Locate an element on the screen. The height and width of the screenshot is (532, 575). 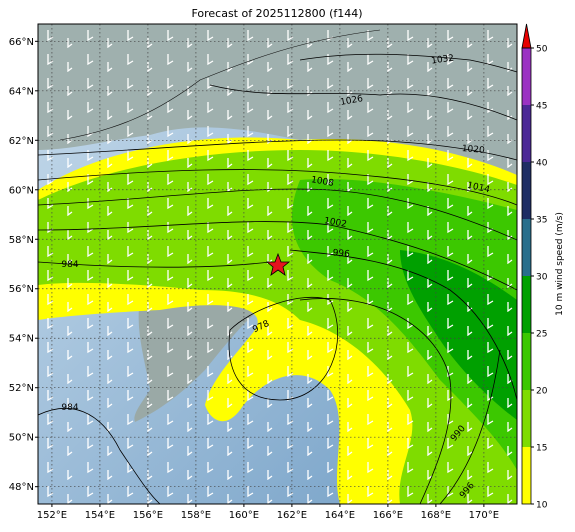
y-tick-label: 54°N is located at coordinates (21, 339).